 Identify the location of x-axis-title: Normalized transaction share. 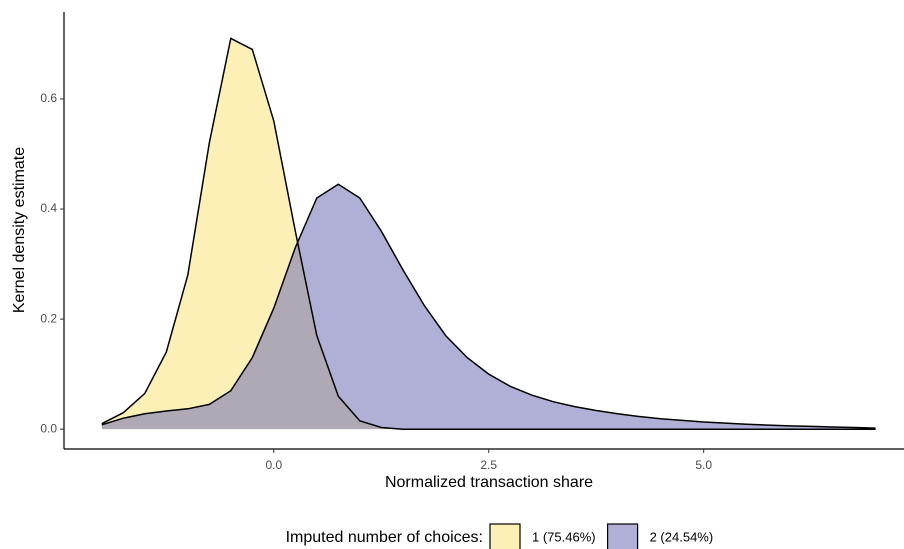
(489, 482).